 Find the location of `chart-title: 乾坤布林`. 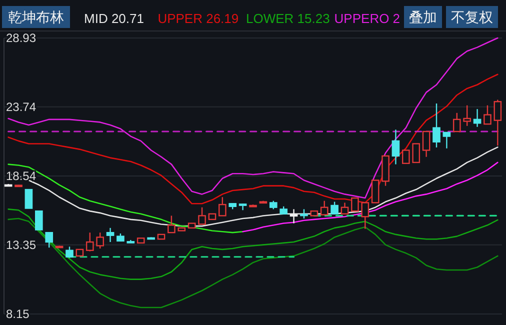

chart-title: 乾坤布林 is located at coordinates (36, 17).